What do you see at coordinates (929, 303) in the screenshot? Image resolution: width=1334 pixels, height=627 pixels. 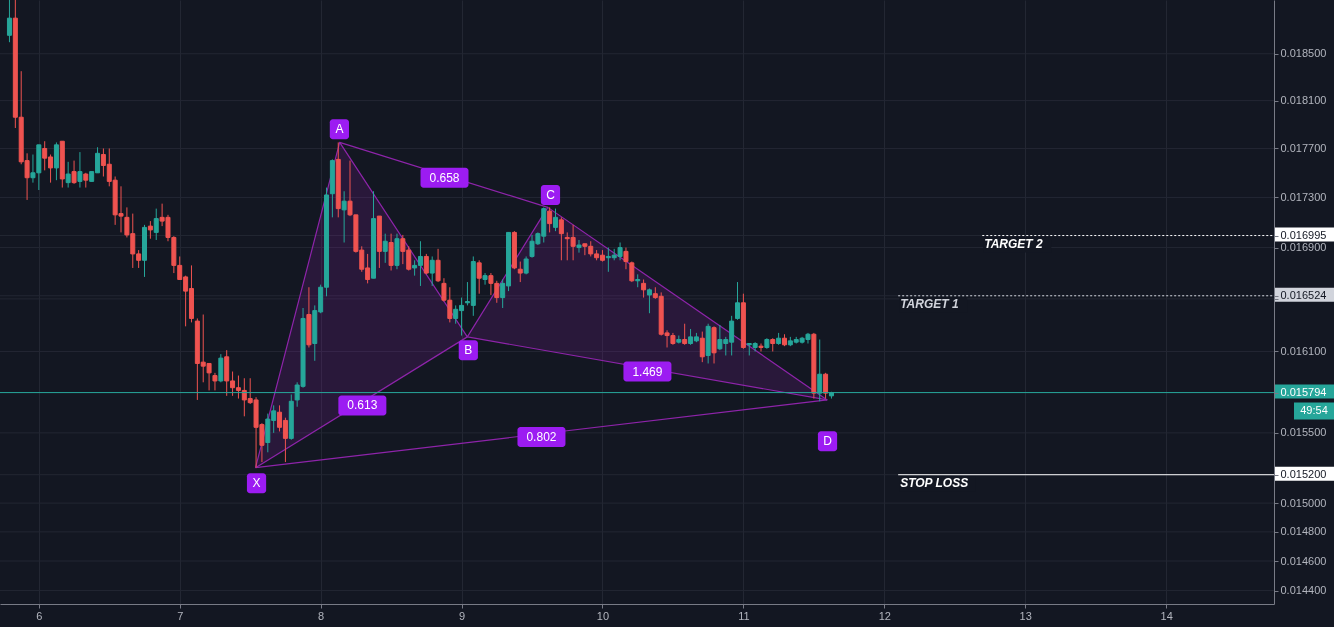 I see `ref-line-label: TARGET 1` at bounding box center [929, 303].